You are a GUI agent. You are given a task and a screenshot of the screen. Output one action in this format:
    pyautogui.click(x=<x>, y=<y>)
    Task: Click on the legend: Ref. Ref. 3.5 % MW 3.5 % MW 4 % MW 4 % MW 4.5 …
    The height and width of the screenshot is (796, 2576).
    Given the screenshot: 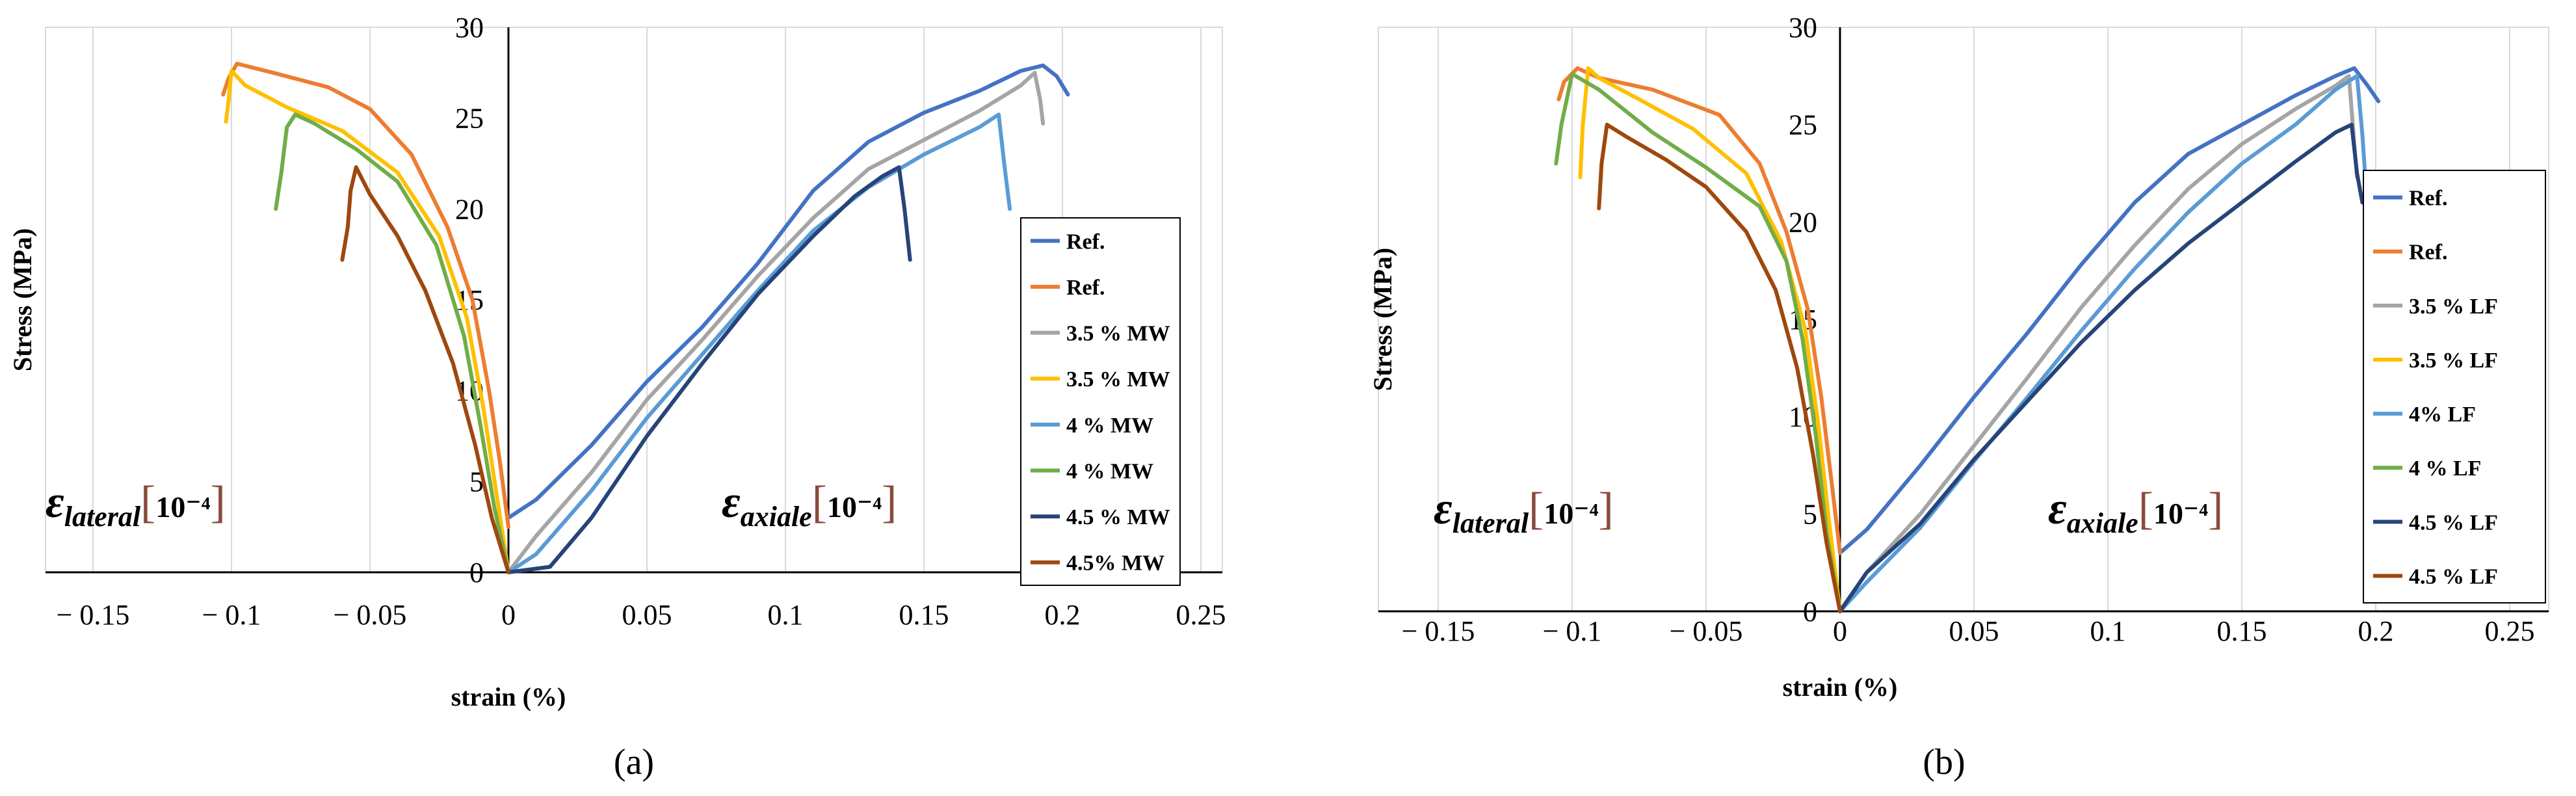 What is the action you would take?
    pyautogui.click(x=1100, y=401)
    